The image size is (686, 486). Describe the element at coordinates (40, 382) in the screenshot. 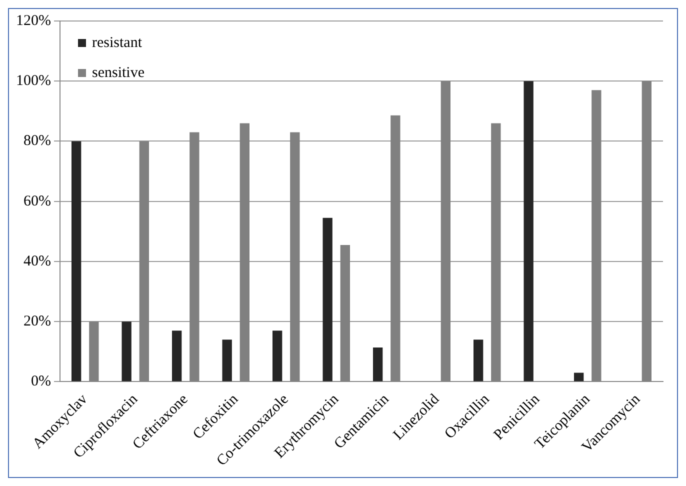

I see `y-tick-label: 0%` at that location.